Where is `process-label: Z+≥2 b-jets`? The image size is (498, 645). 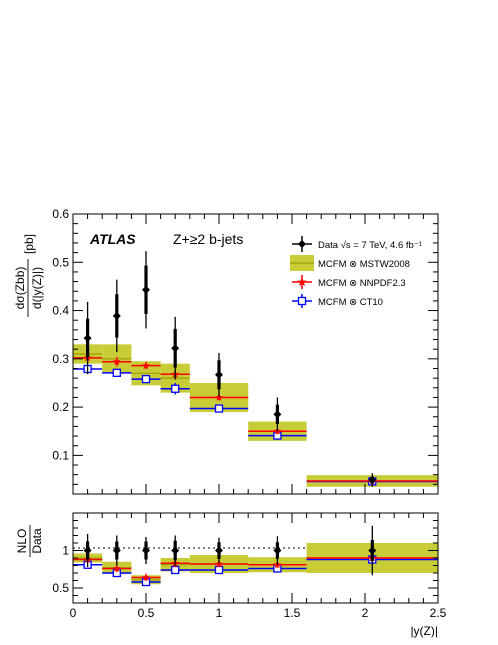
process-label: Z+≥2 b-jets is located at coordinates (208, 239).